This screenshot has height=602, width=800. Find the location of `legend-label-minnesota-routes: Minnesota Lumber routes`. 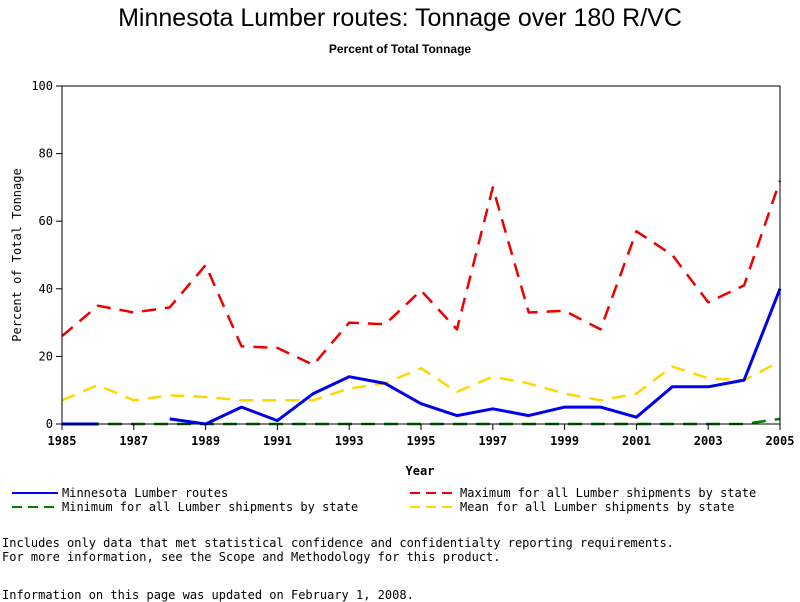

legend-label-minnesota-routes: Minnesota Lumber routes is located at coordinates (145, 493).